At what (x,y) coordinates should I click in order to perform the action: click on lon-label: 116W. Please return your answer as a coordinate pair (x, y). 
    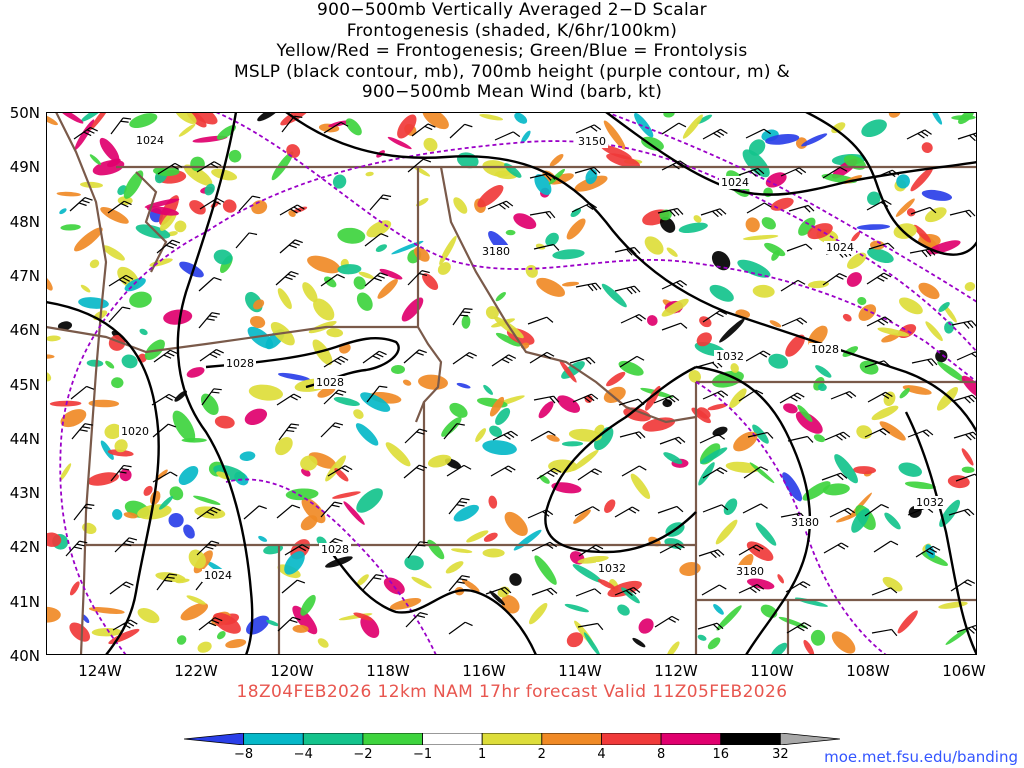
    Looking at the image, I should click on (484, 671).